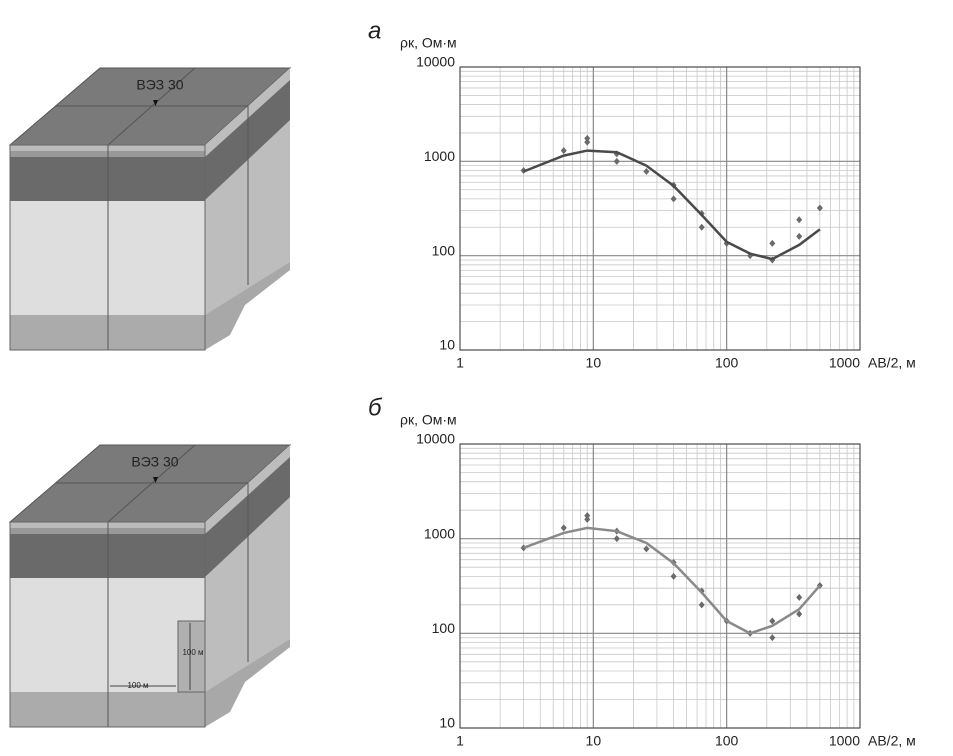 This screenshot has height=756, width=953. What do you see at coordinates (374, 30) in the screenshot?
I see `panel-label: а` at bounding box center [374, 30].